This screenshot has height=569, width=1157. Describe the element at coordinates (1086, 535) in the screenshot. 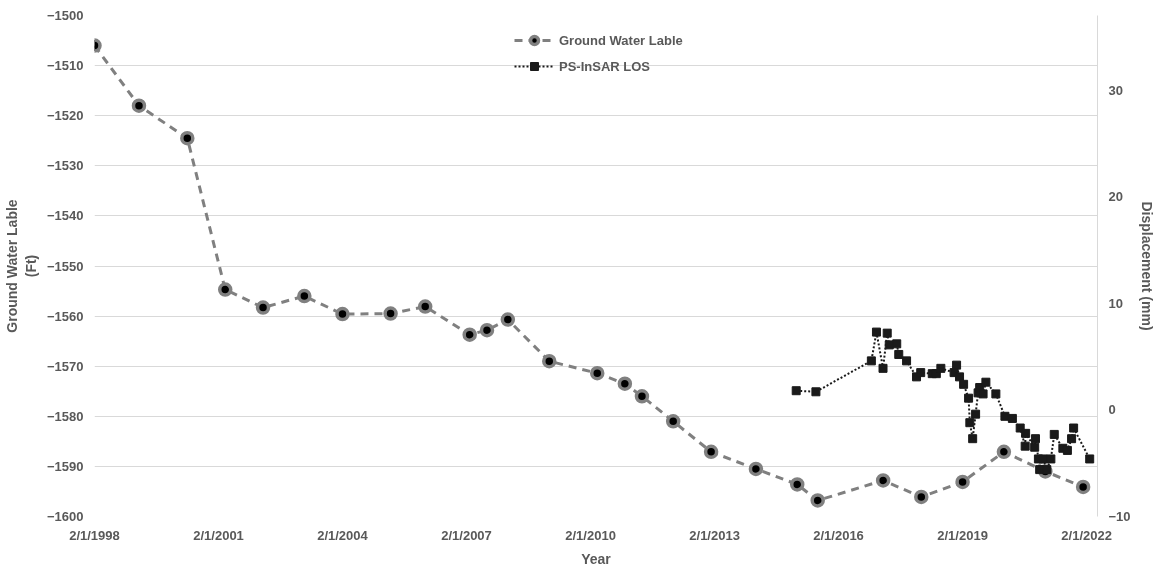

I see `x-tick-label: 2/1/2022` at that location.